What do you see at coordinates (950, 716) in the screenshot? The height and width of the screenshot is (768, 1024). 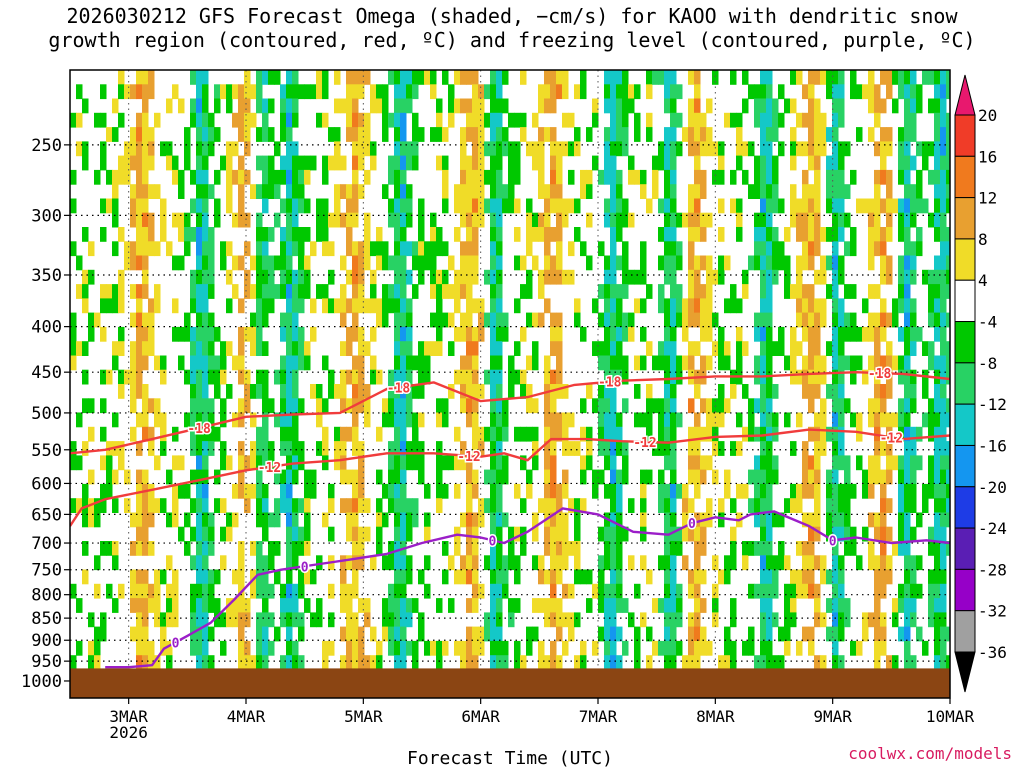 I see `time-tick-label: 10MAR` at bounding box center [950, 716].